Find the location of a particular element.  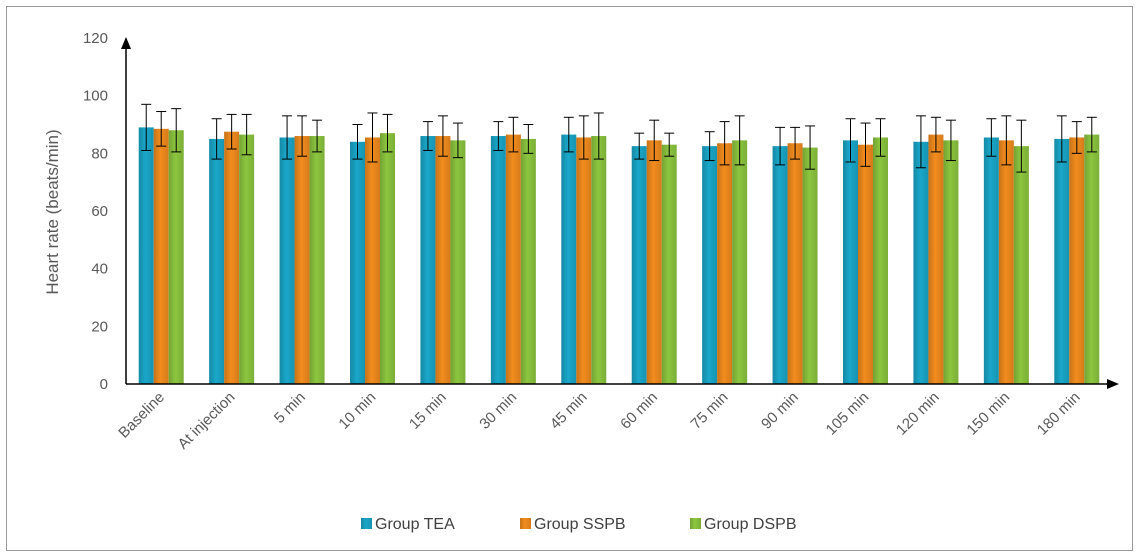

legend-label: Group SSPB is located at coordinates (580, 524).